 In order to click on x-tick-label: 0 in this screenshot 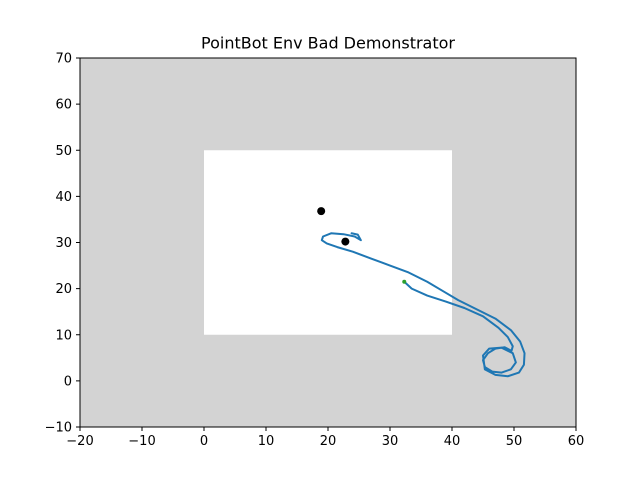, I will do `click(204, 441)`.